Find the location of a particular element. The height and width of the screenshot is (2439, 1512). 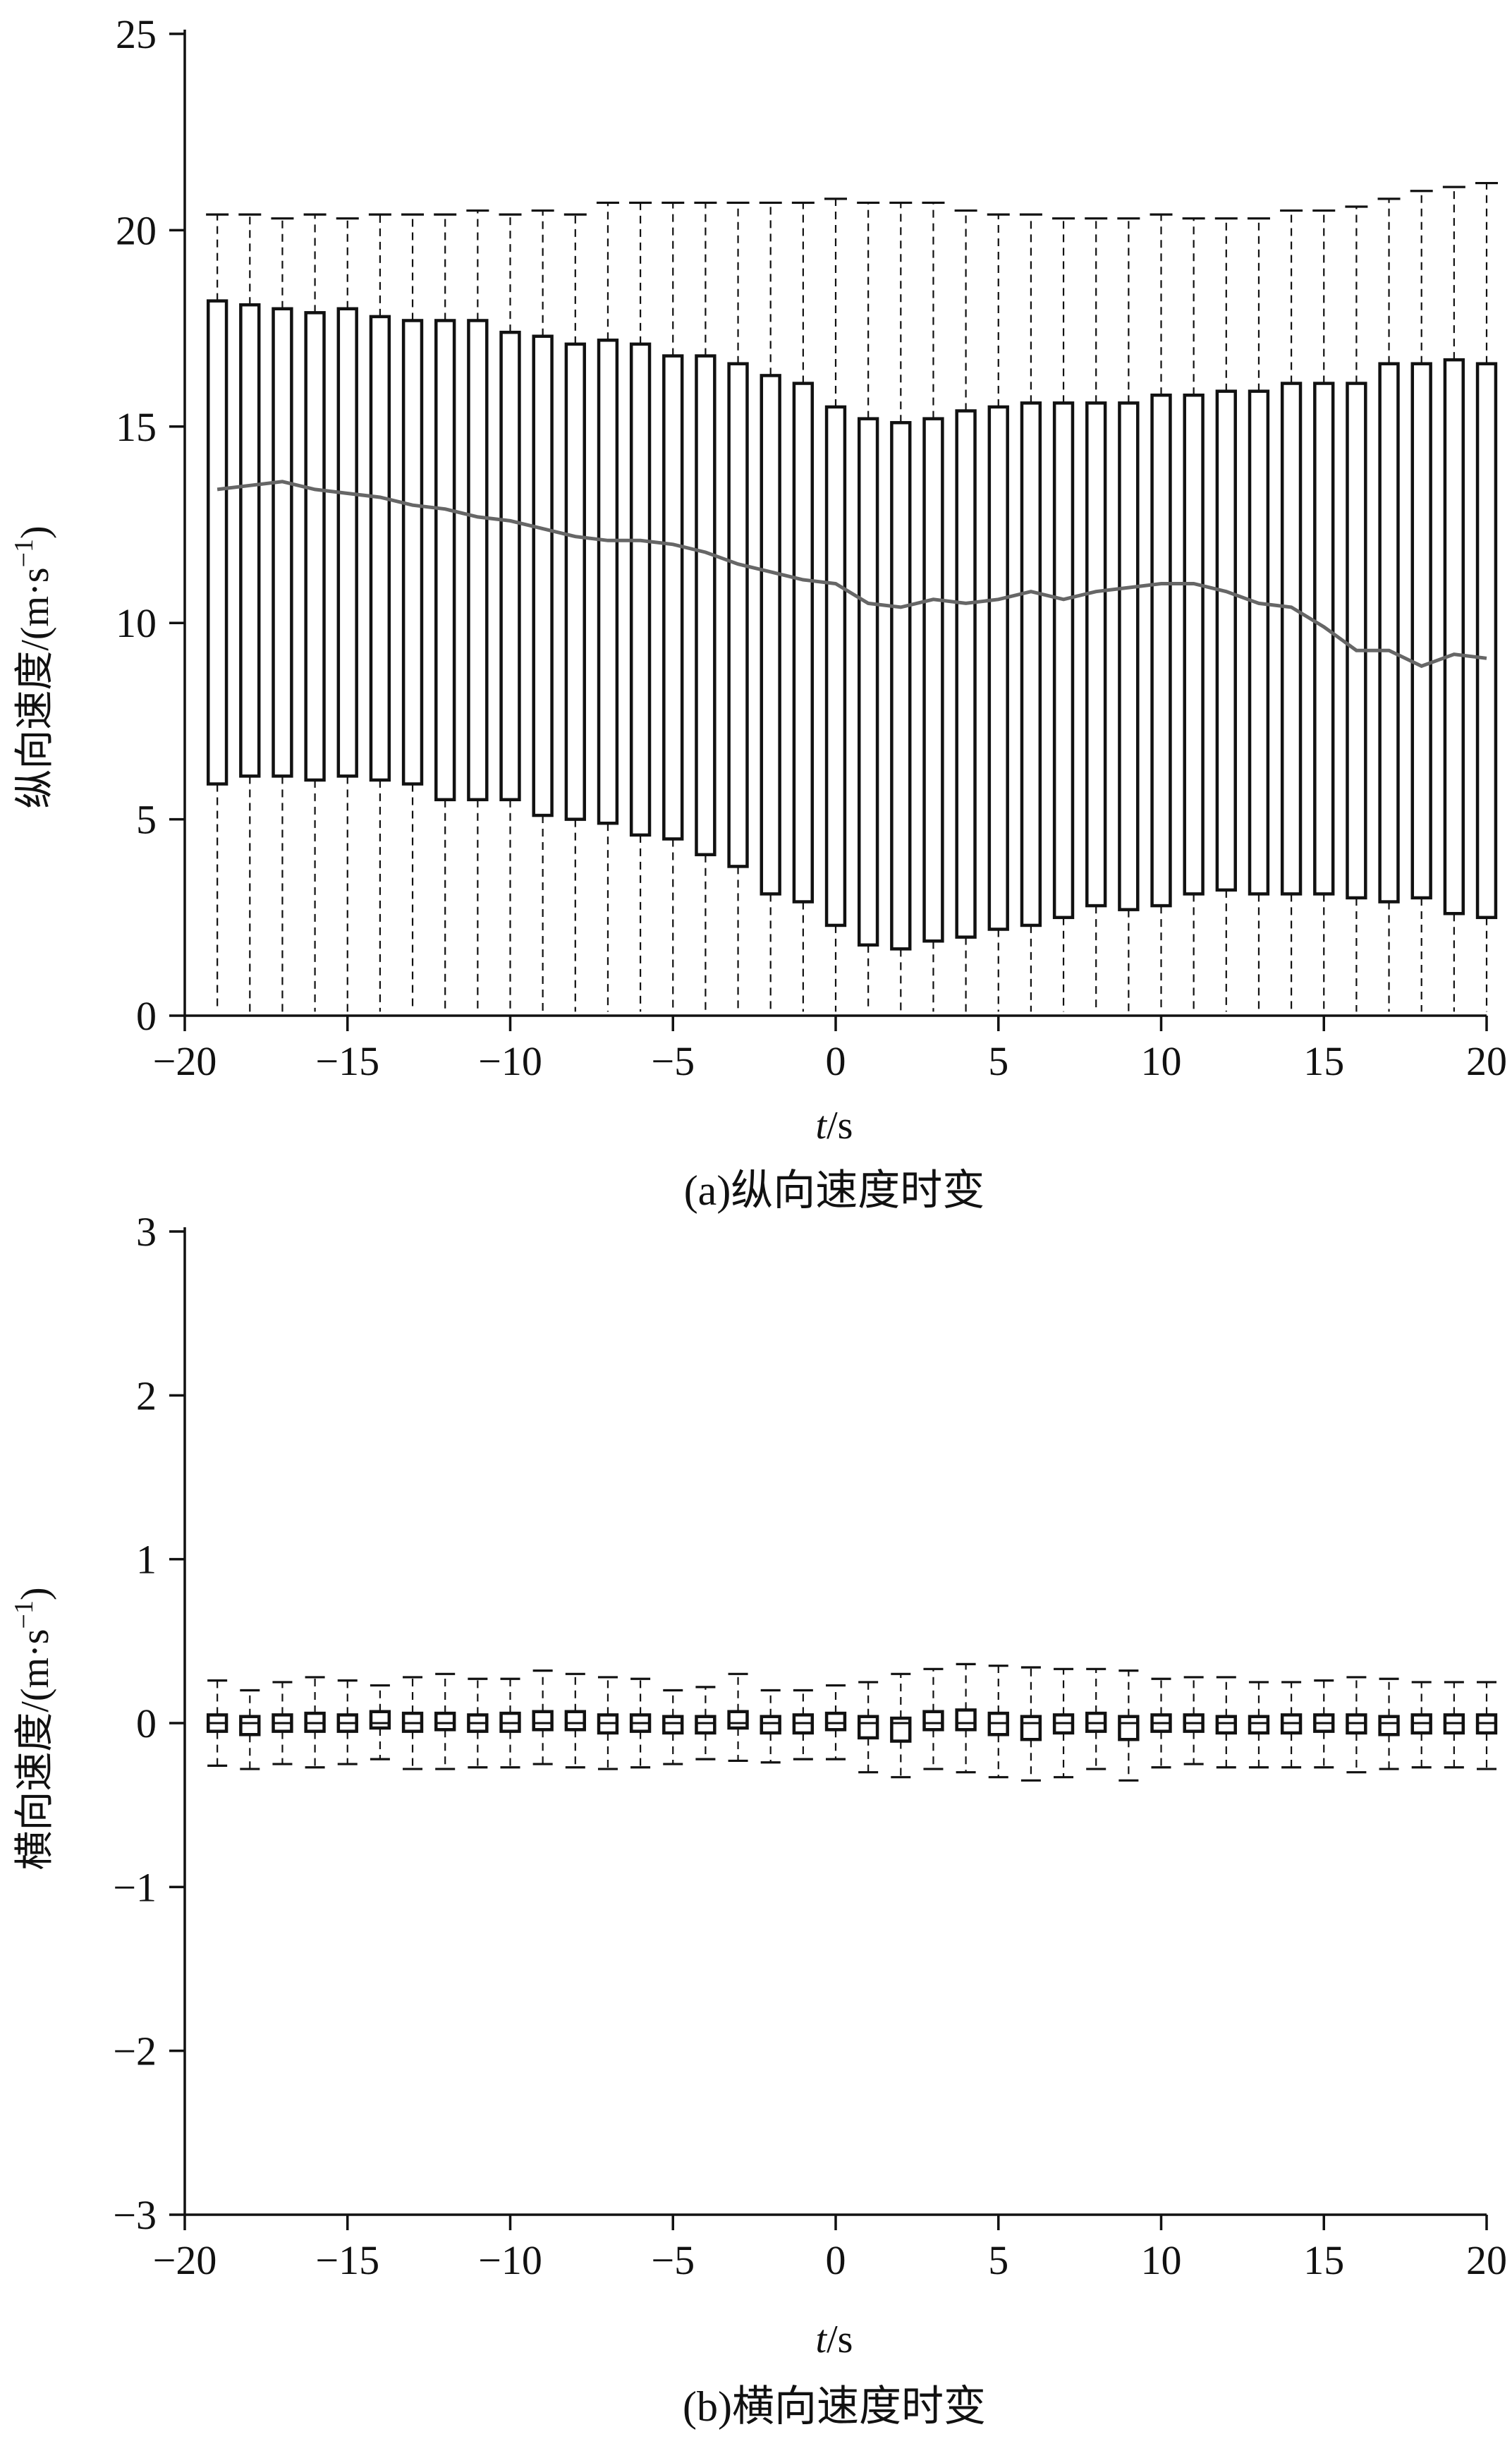

panel-a-x-axis-title: t/s is located at coordinates (834, 1126).